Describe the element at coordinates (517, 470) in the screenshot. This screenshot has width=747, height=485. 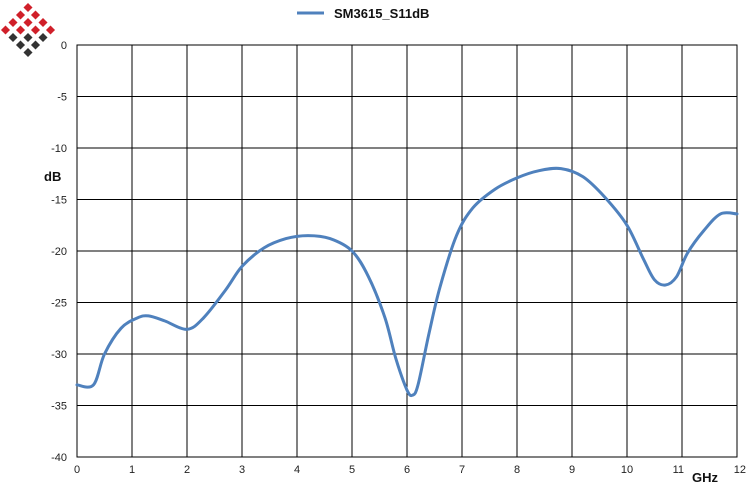
I see `x-tick-label: 8` at that location.